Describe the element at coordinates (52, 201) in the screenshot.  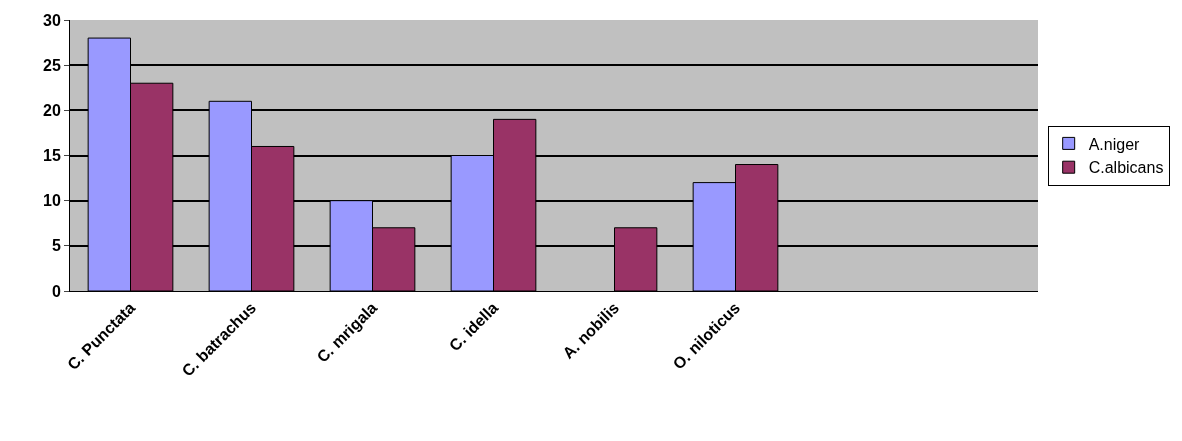
I see `y-tick-label: 10` at that location.